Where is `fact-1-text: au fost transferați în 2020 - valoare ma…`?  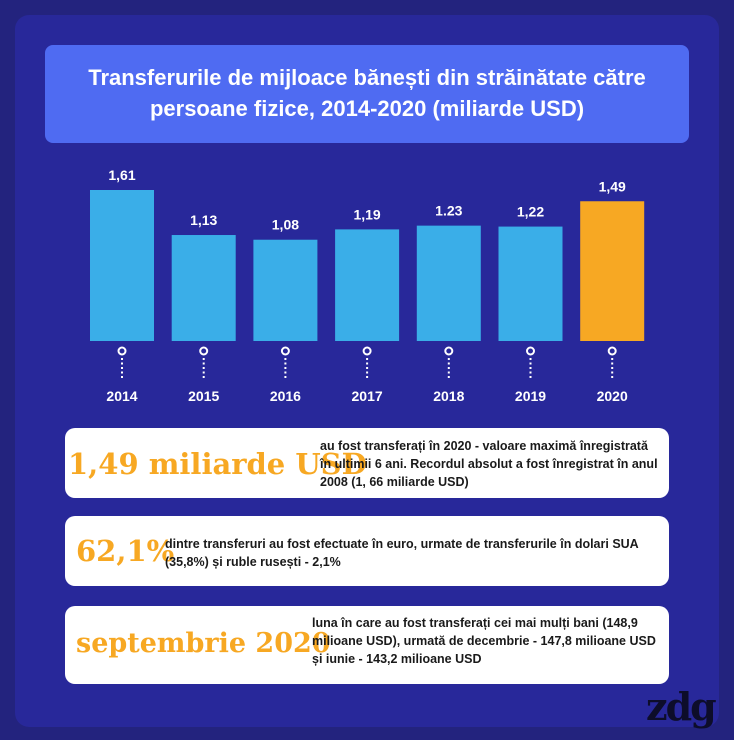
fact-1-text: au fost transferați în 2020 - valoare ma… is located at coordinates (489, 464).